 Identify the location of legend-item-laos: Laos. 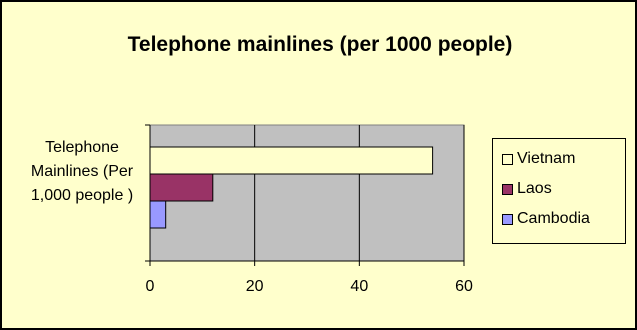
(527, 189).